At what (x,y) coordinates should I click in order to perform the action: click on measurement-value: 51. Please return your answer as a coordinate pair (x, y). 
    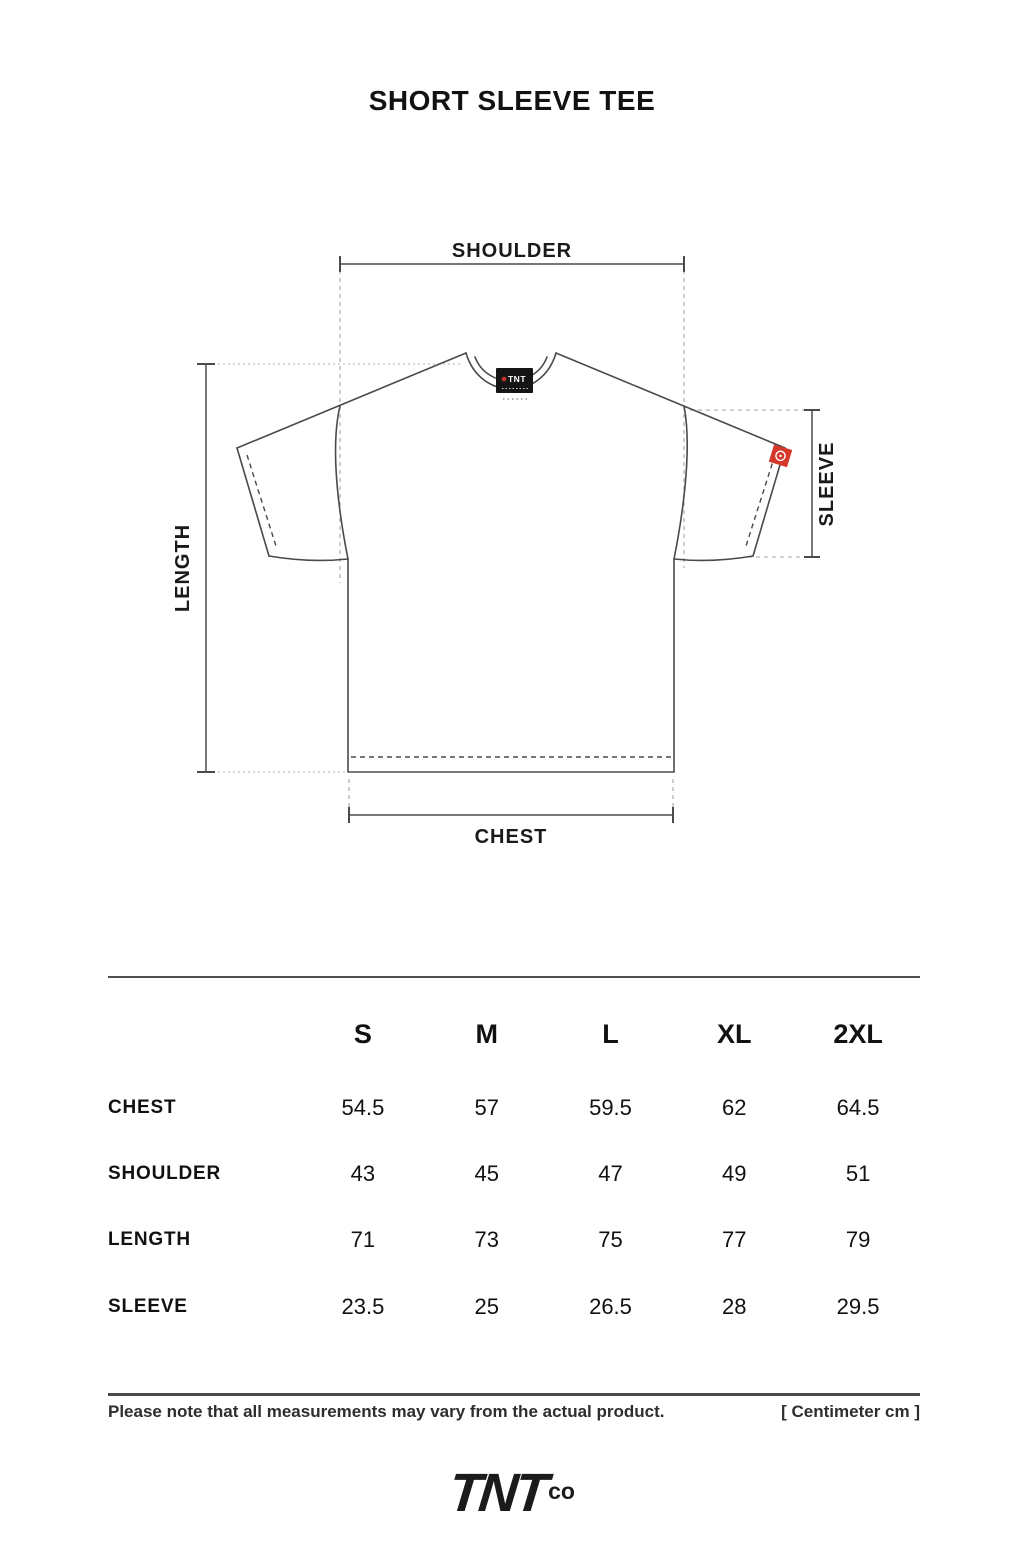
    Looking at the image, I should click on (858, 1173).